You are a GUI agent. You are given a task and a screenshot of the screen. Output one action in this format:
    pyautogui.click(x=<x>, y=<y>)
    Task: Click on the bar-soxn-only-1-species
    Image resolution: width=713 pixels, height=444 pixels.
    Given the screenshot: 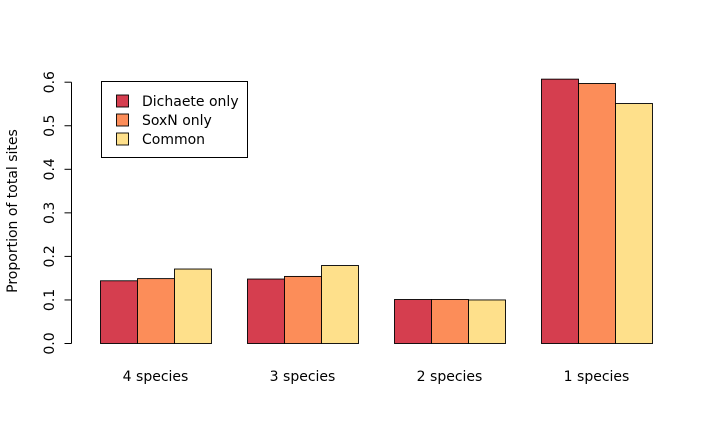 What is the action you would take?
    pyautogui.click(x=597, y=213)
    